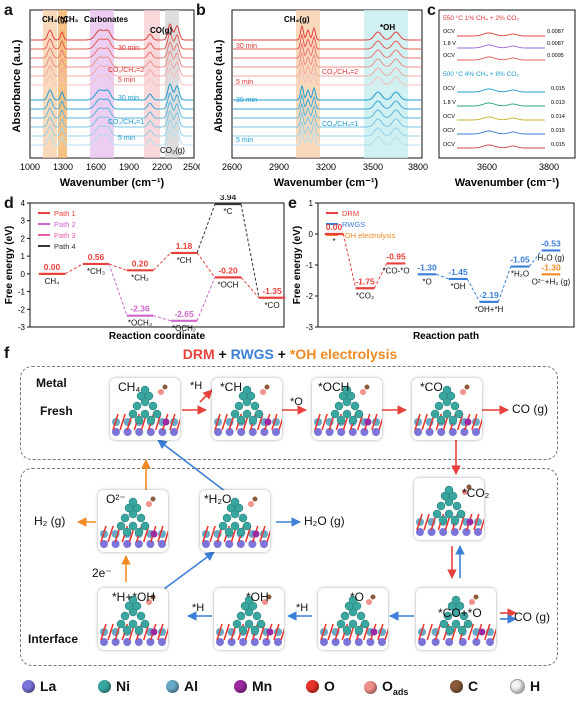 This screenshot has height=707, width=580. Describe the element at coordinates (481, 18) in the screenshot. I see `c-header1: 550 °C 1% CH₄ + 2% CO₂` at that location.